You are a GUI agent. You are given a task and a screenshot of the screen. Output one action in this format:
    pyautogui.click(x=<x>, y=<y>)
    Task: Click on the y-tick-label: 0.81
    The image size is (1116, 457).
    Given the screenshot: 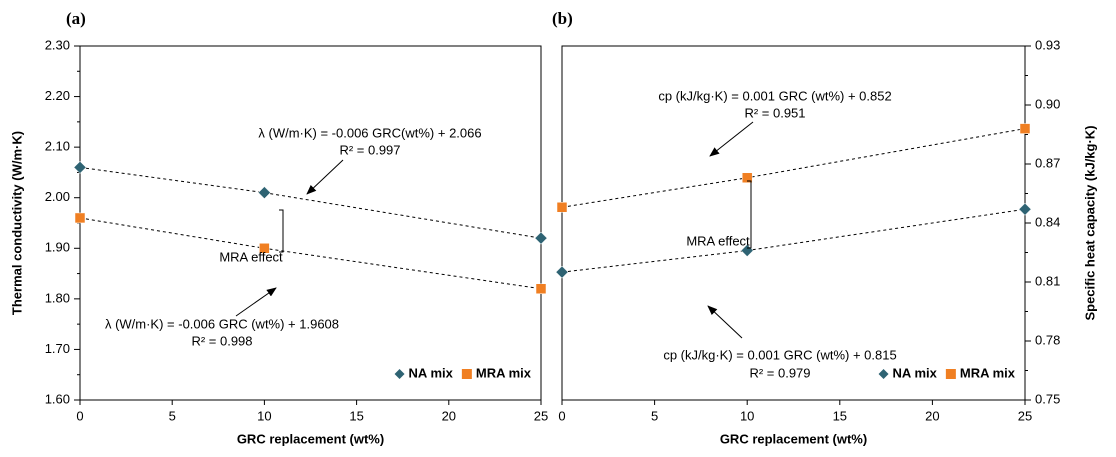 What is the action you would take?
    pyautogui.click(x=1047, y=280)
    